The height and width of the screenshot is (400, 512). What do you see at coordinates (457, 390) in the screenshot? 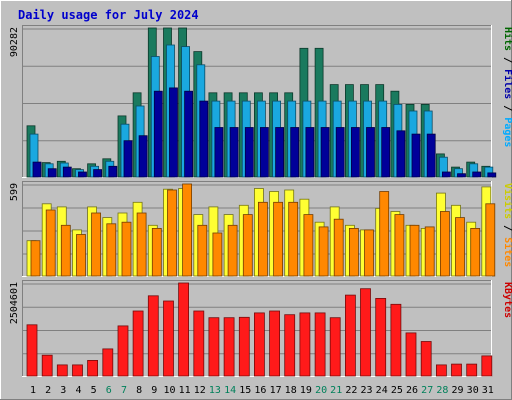
I see `x-tick-label-29: 29` at bounding box center [457, 390].